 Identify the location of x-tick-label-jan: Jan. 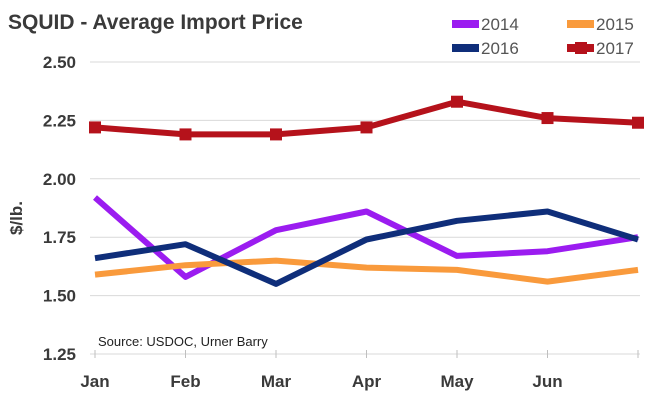
(94, 381).